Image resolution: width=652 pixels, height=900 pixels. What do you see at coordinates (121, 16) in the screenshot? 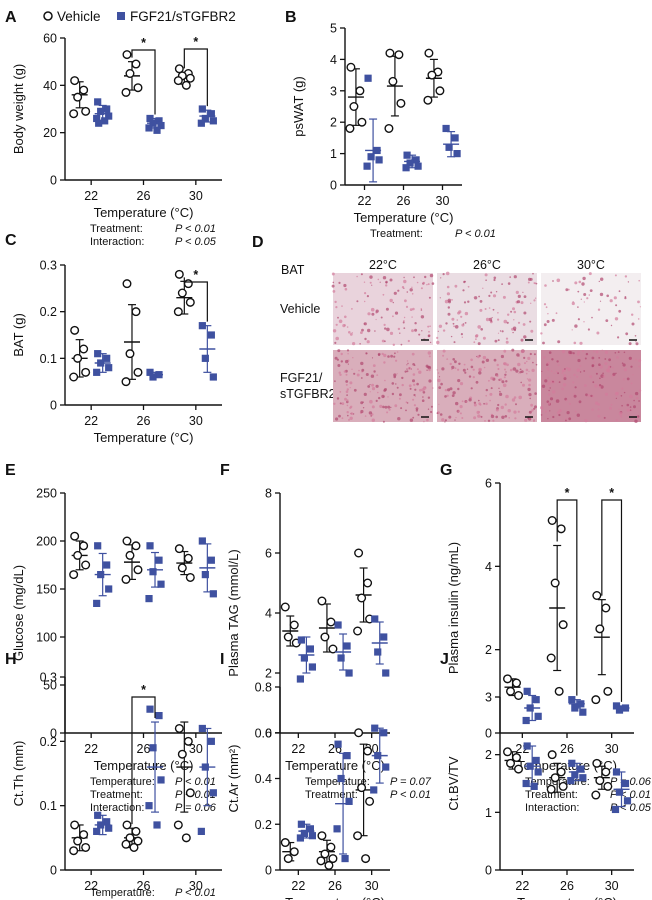
I see `legend-treated-marker` at bounding box center [121, 16].